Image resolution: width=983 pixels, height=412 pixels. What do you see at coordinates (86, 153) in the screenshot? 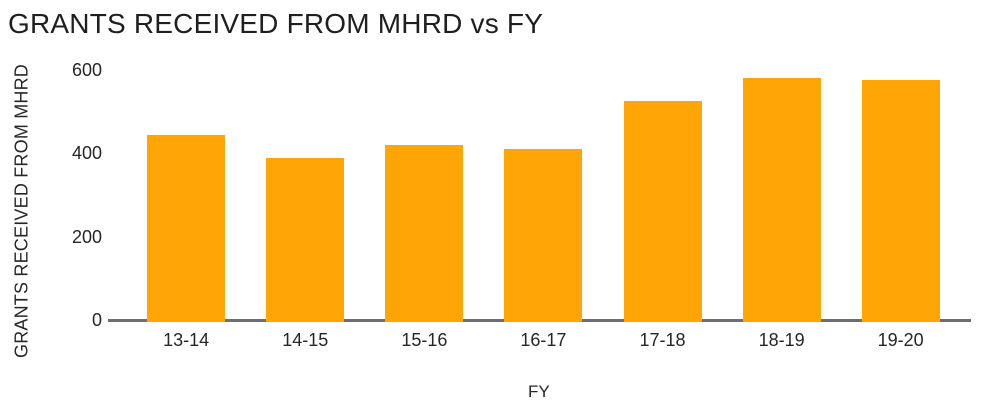
I see `y-tick-label: 400` at bounding box center [86, 153].